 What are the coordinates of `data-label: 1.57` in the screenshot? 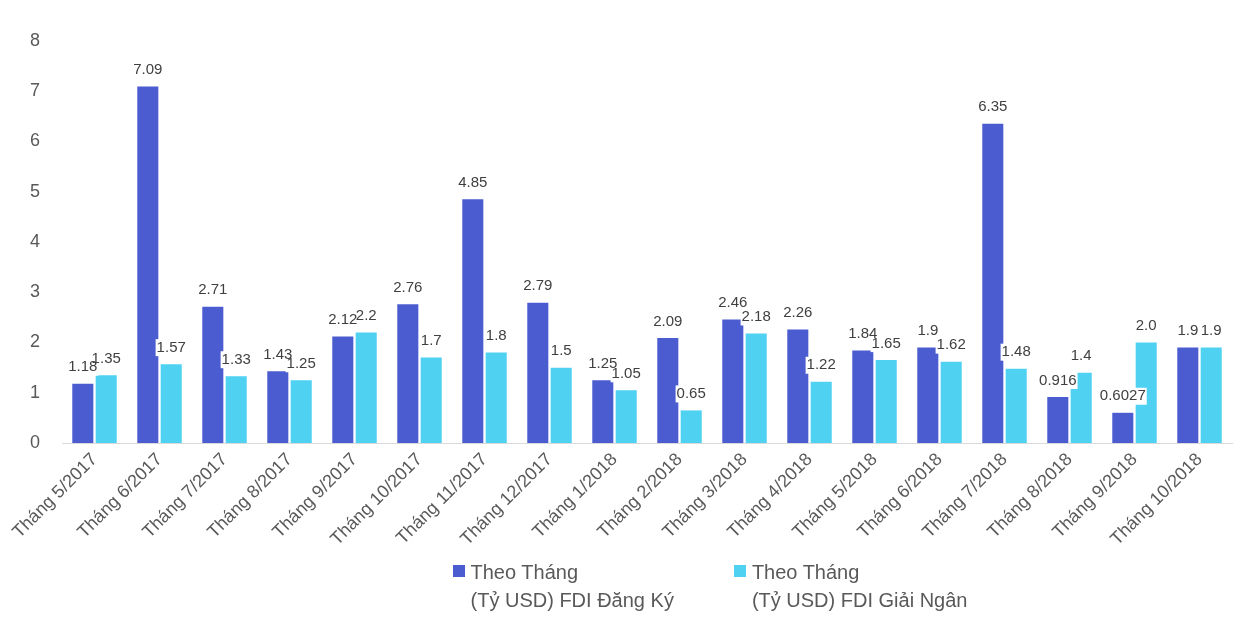 It's located at (171, 346).